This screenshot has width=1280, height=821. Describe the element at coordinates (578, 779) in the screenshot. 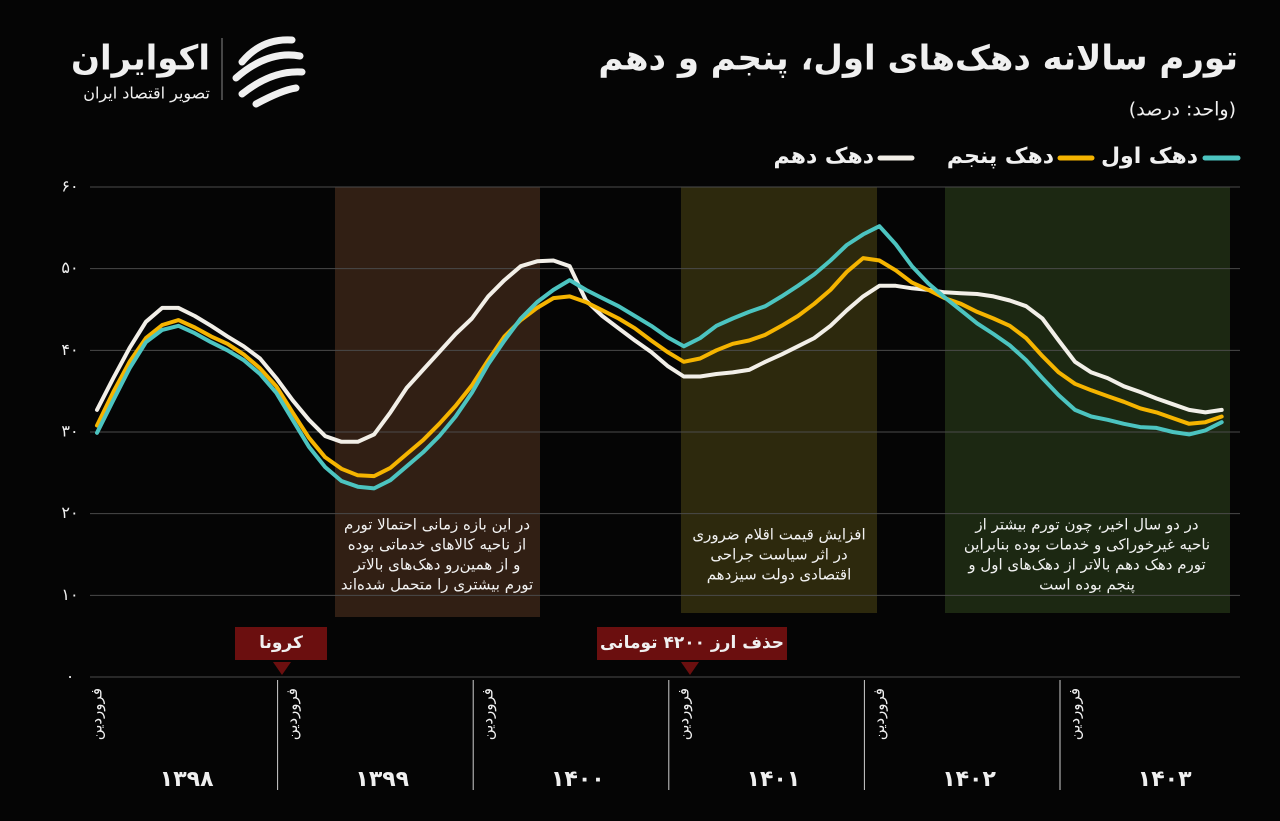

I see `year-label: ۱۴۰۰` at that location.